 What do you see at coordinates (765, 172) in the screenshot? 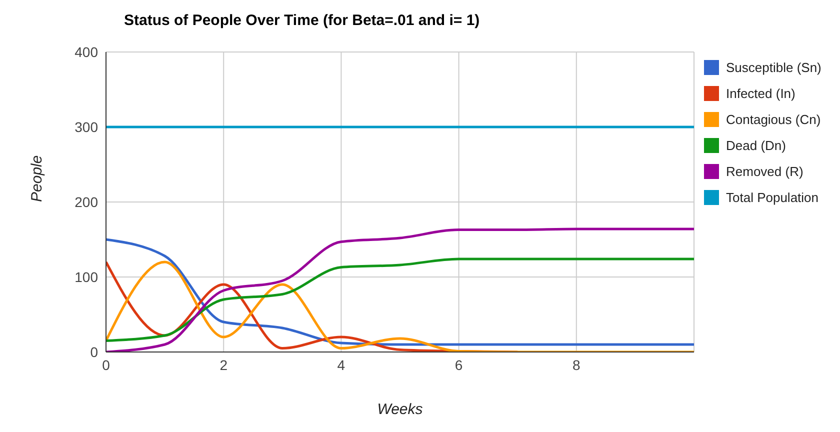
I see `legend-label: Removed (R)` at bounding box center [765, 172].